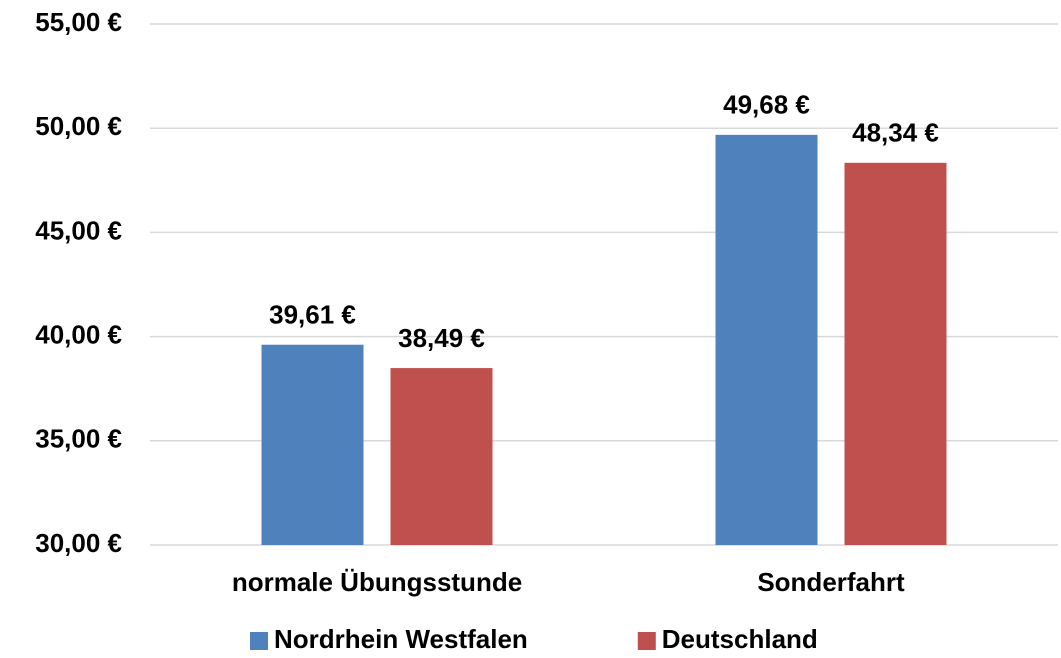 The image size is (1061, 658). I want to click on data-label: 38,49 €, so click(441, 338).